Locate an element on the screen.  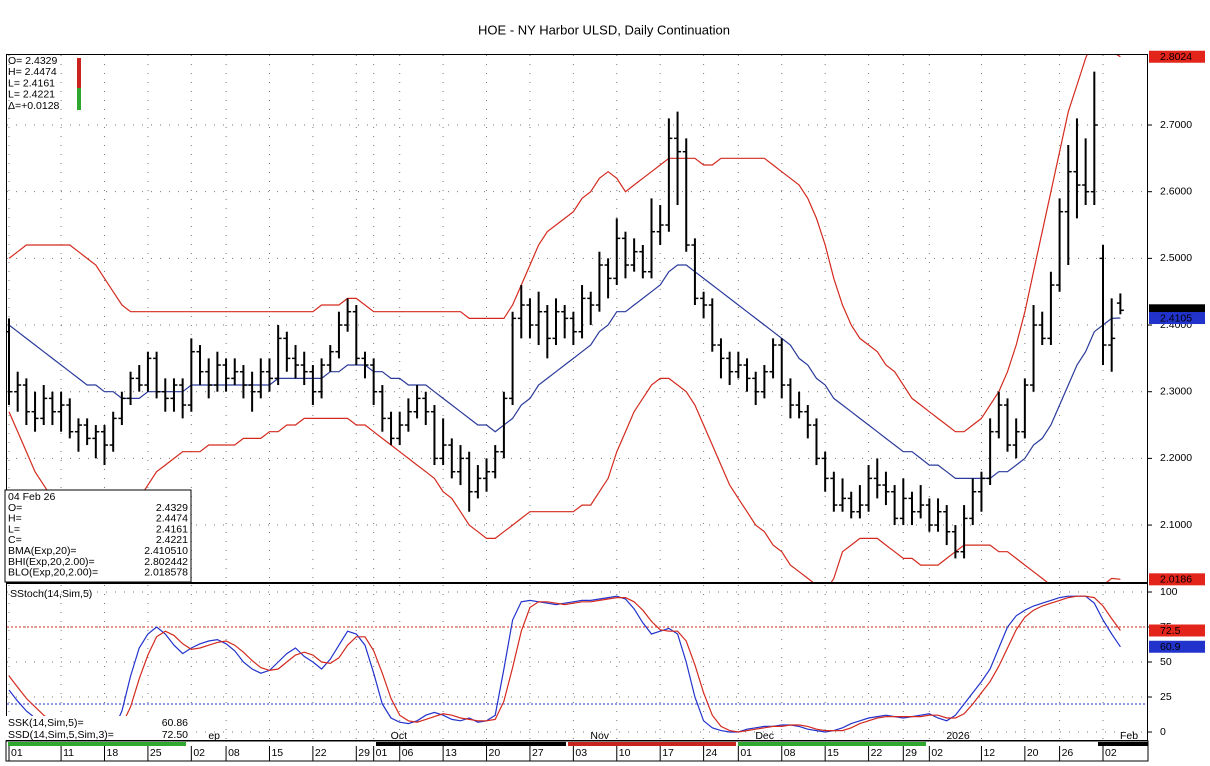
x-tick-label: 11 is located at coordinates (68, 753).